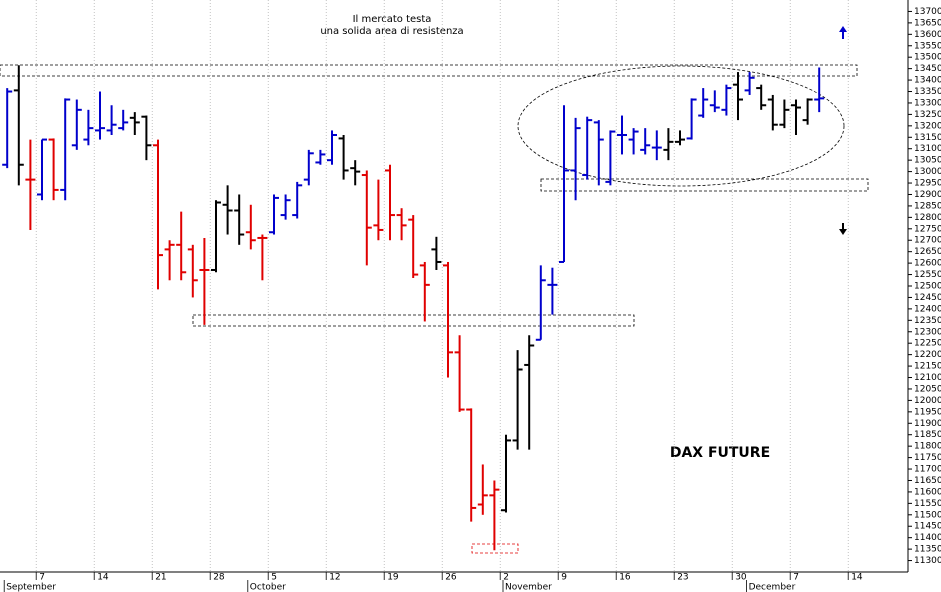  Describe the element at coordinates (927, 206) in the screenshot. I see `y-tick-label: 12850` at that location.